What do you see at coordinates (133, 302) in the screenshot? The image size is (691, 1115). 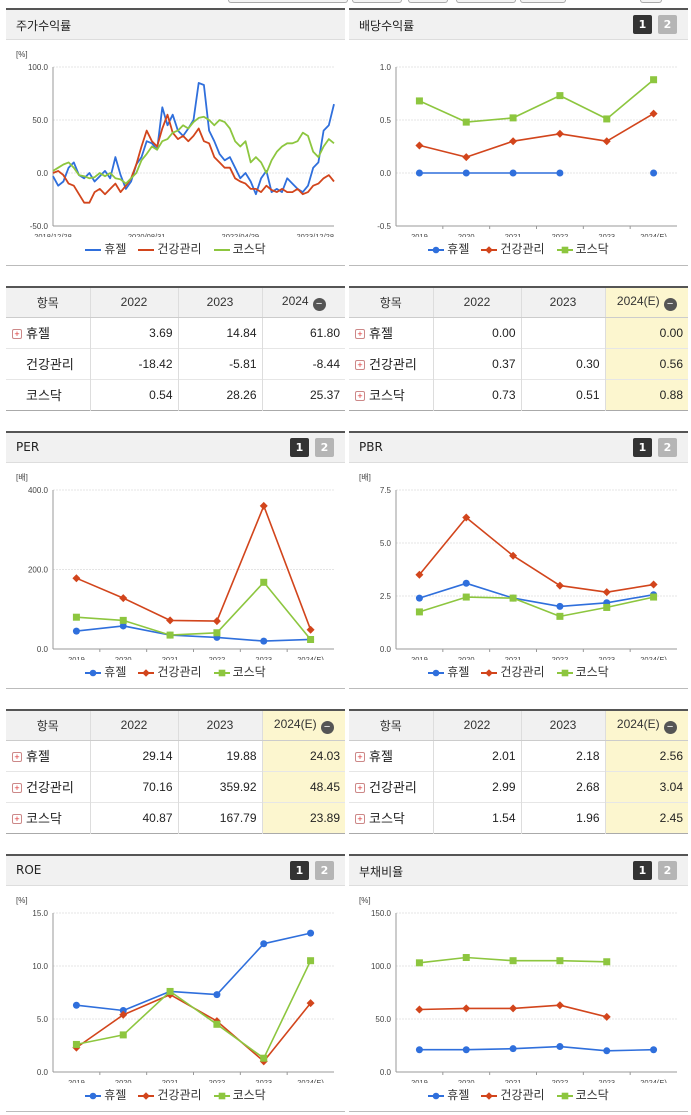 I see `col-header: 2022` at bounding box center [133, 302].